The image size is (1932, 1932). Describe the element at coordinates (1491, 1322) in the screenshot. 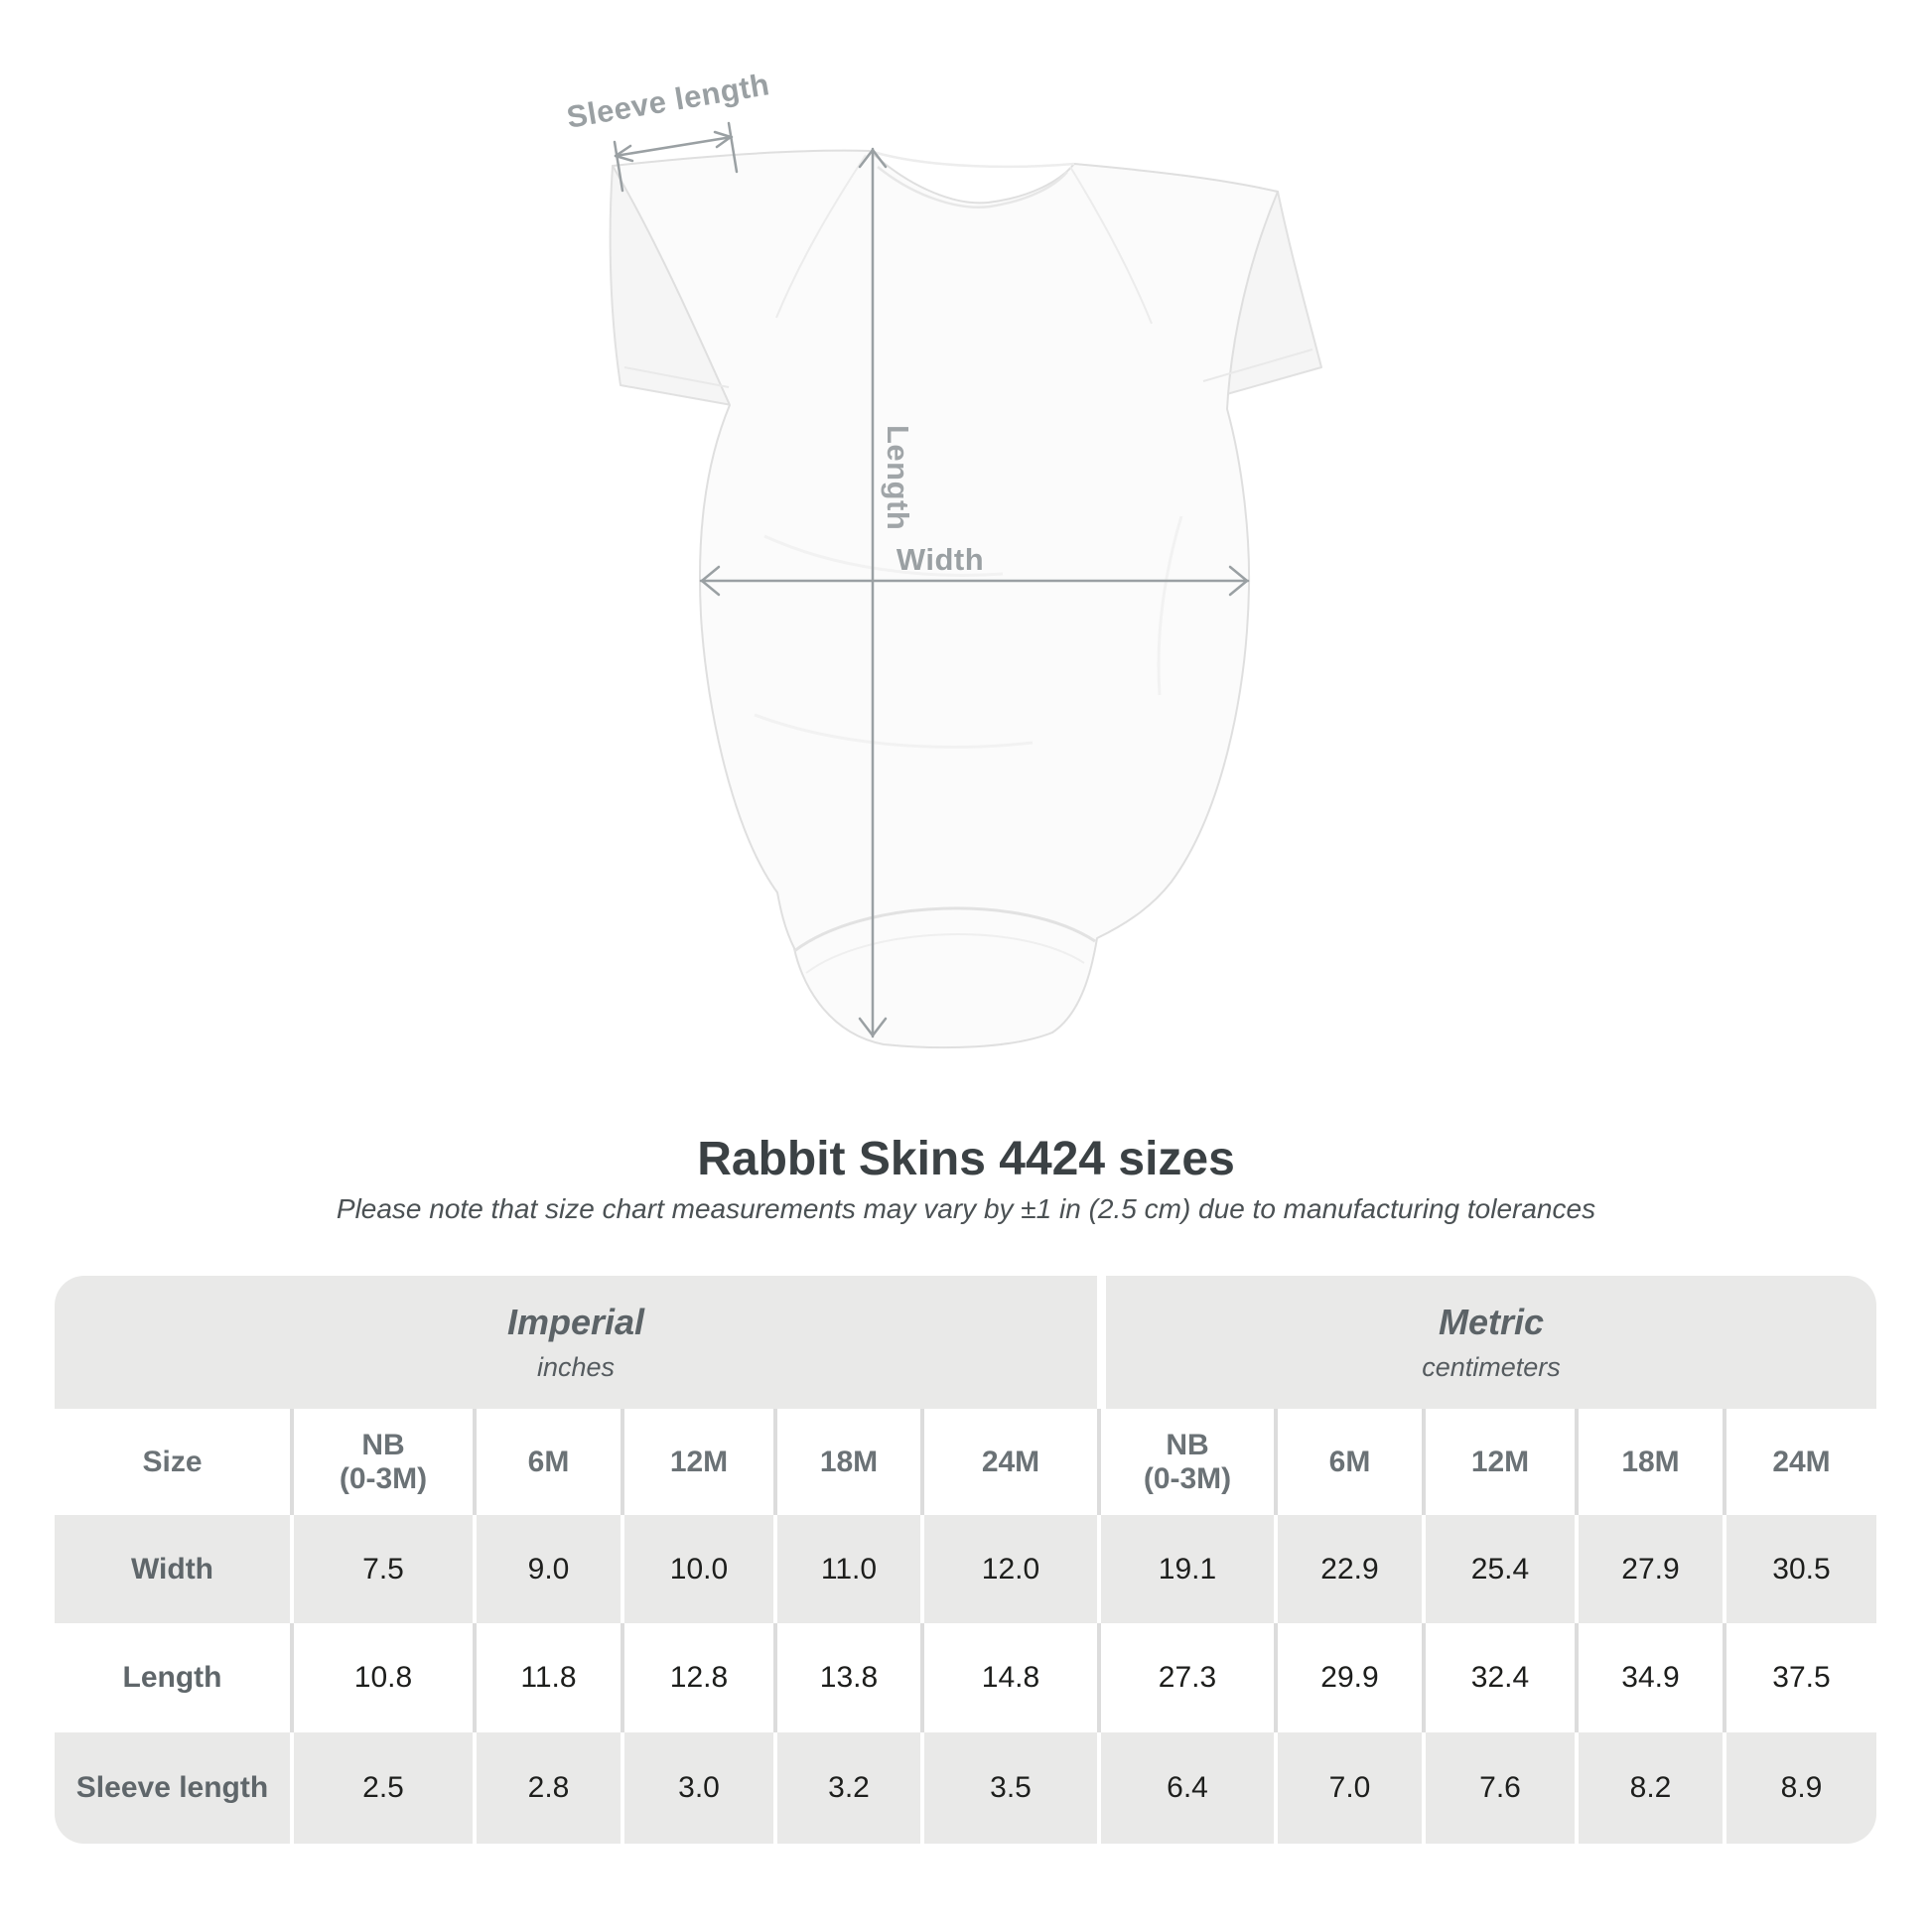

I see `metric-label: Metric` at that location.